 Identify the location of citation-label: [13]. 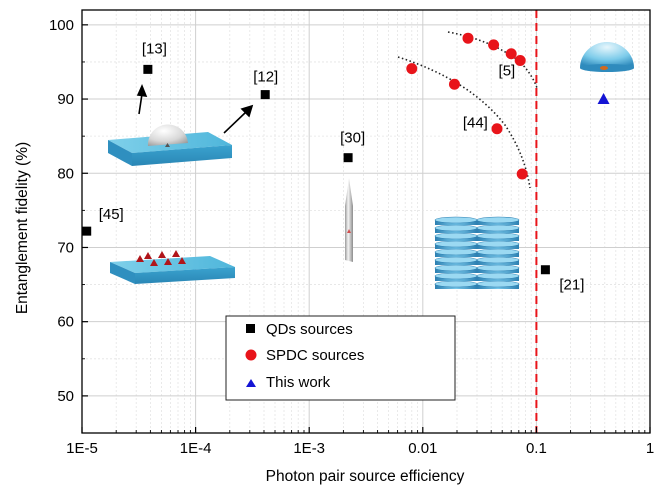
(154, 48).